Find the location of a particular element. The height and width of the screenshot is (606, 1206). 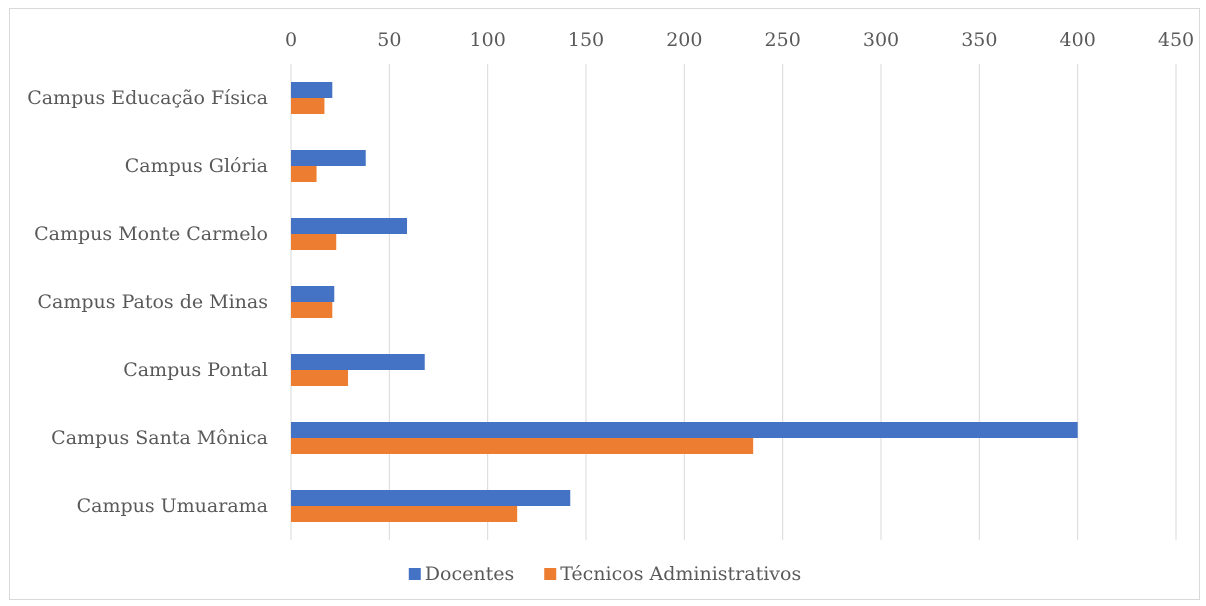

x-tick-label: 150 is located at coordinates (586, 40).